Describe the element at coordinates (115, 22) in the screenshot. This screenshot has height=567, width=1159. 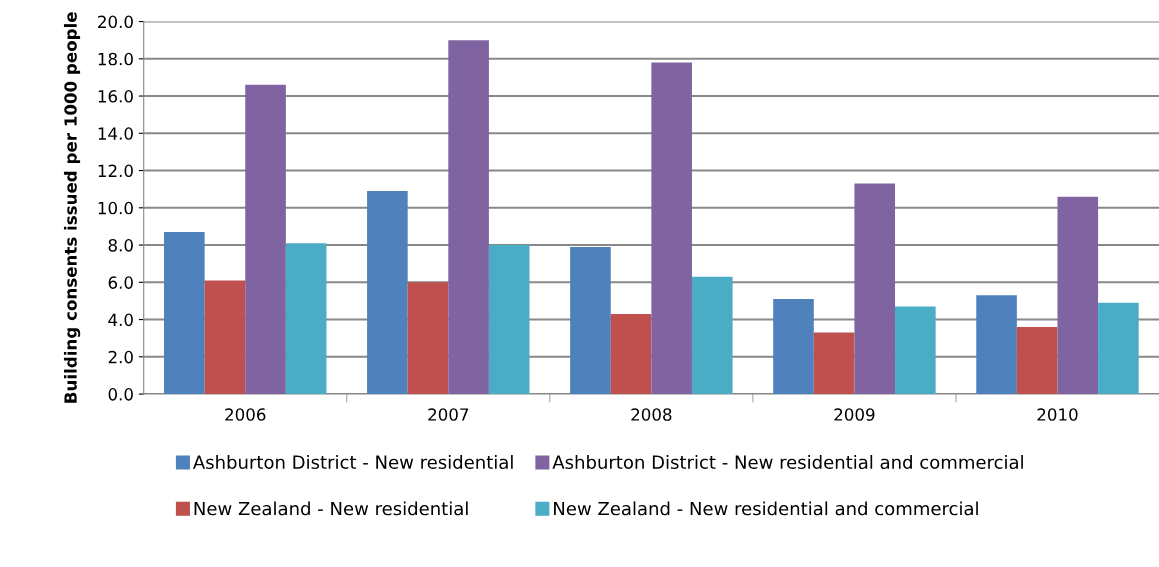
I see `y-tick-label: 20.0` at that location.